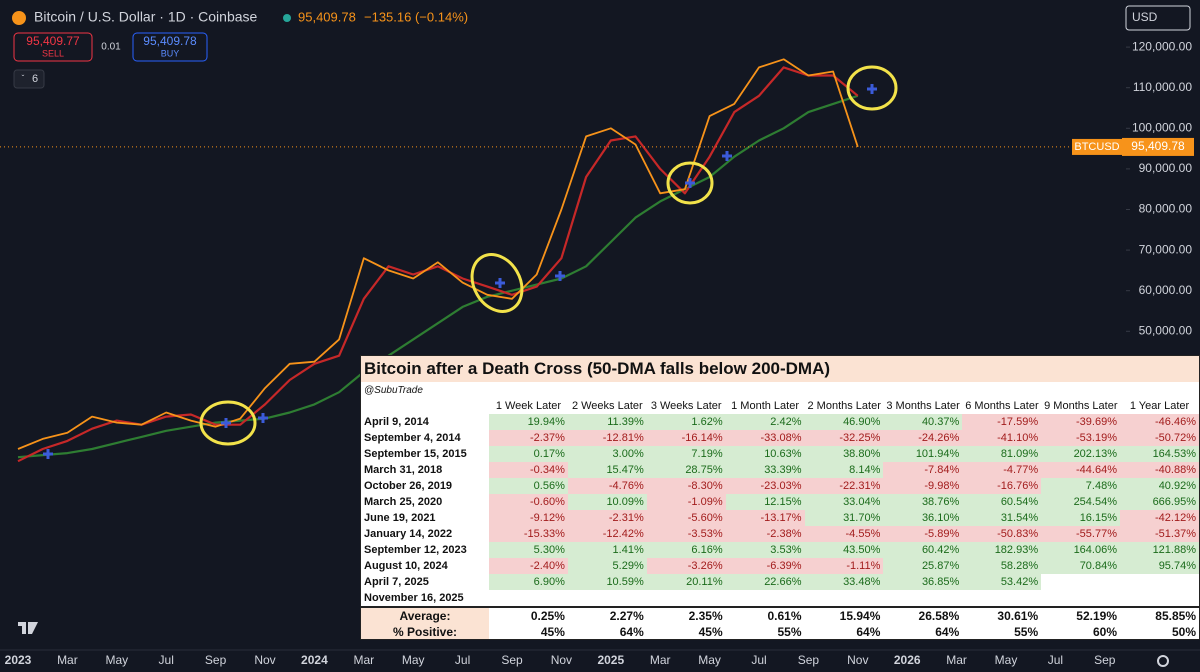 This screenshot has width=1200, height=672. Describe the element at coordinates (660, 660) in the screenshot. I see `x-tick-label: Mar` at that location.